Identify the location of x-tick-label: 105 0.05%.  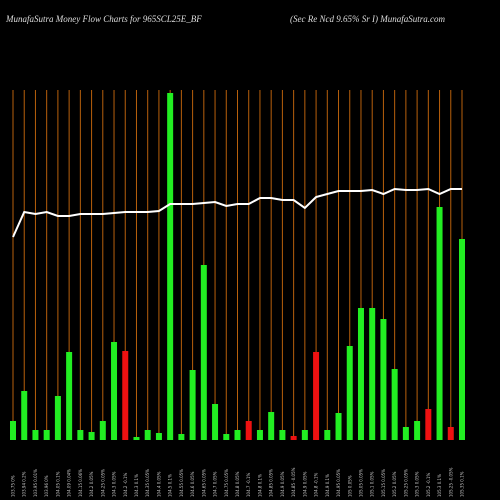
(349, 486).